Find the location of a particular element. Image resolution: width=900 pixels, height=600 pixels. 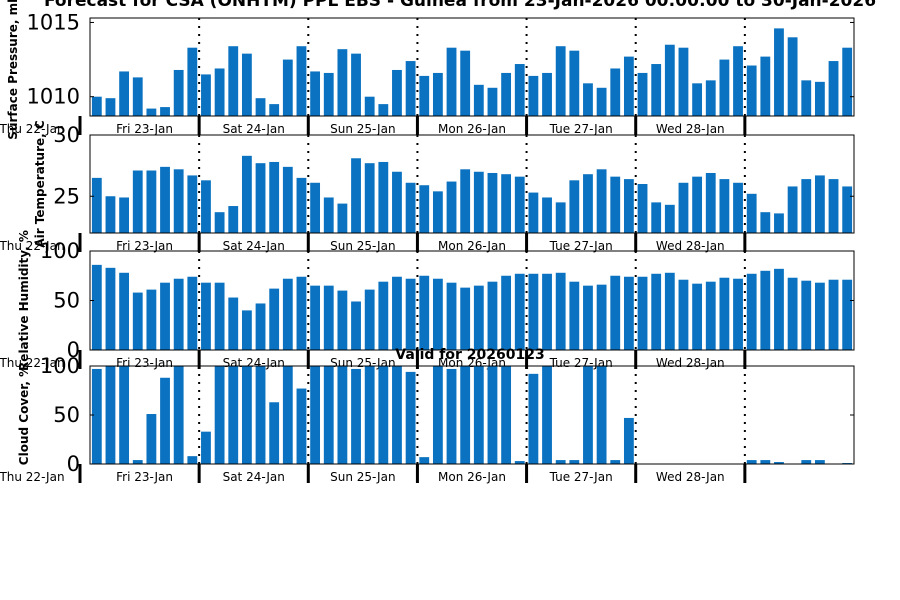

x-tick-label: Wed 28-Jan is located at coordinates (690, 246).